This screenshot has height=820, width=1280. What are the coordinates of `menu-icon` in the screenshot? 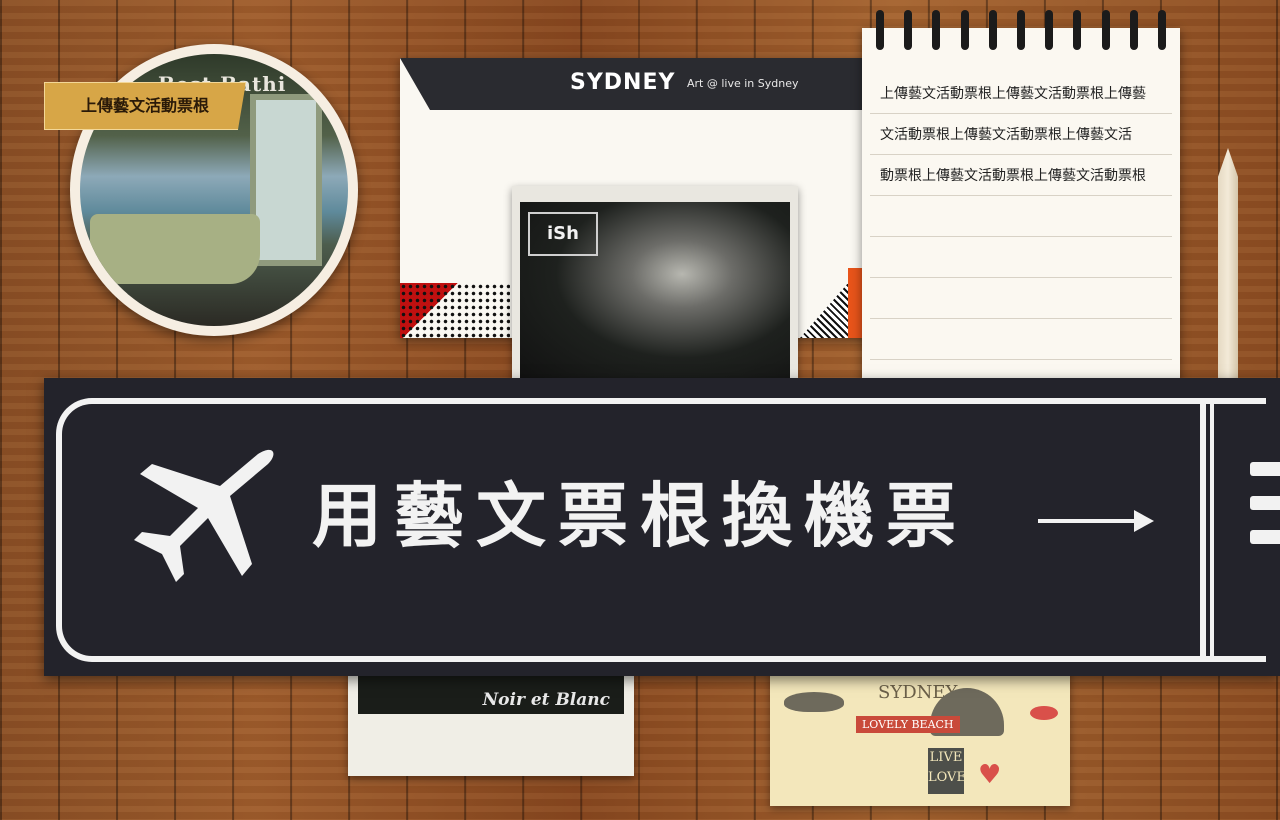 It's located at (1265, 532).